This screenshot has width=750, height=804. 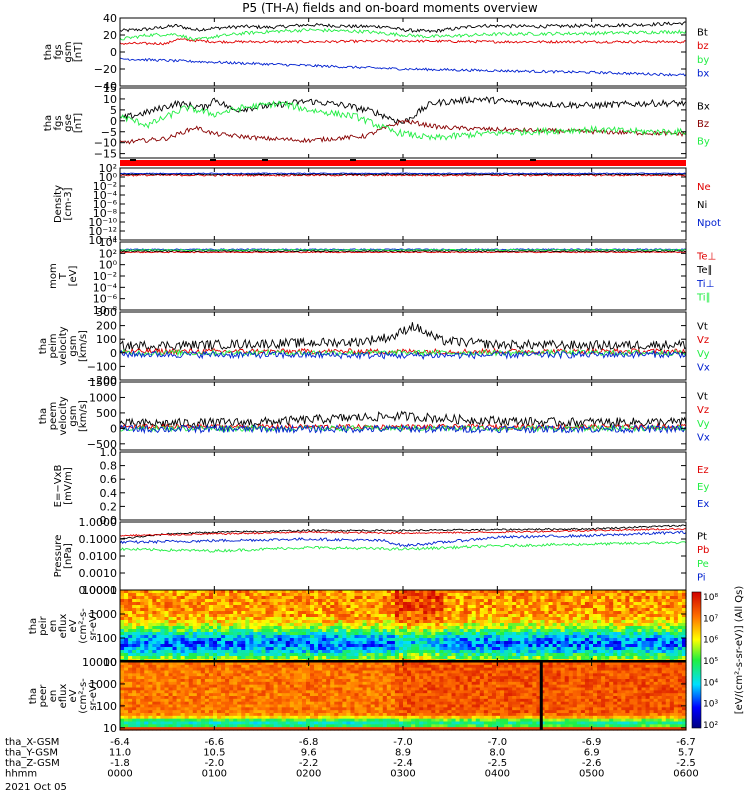 What do you see at coordinates (110, 18) in the screenshot?
I see `y-tick-label: 40` at bounding box center [110, 18].